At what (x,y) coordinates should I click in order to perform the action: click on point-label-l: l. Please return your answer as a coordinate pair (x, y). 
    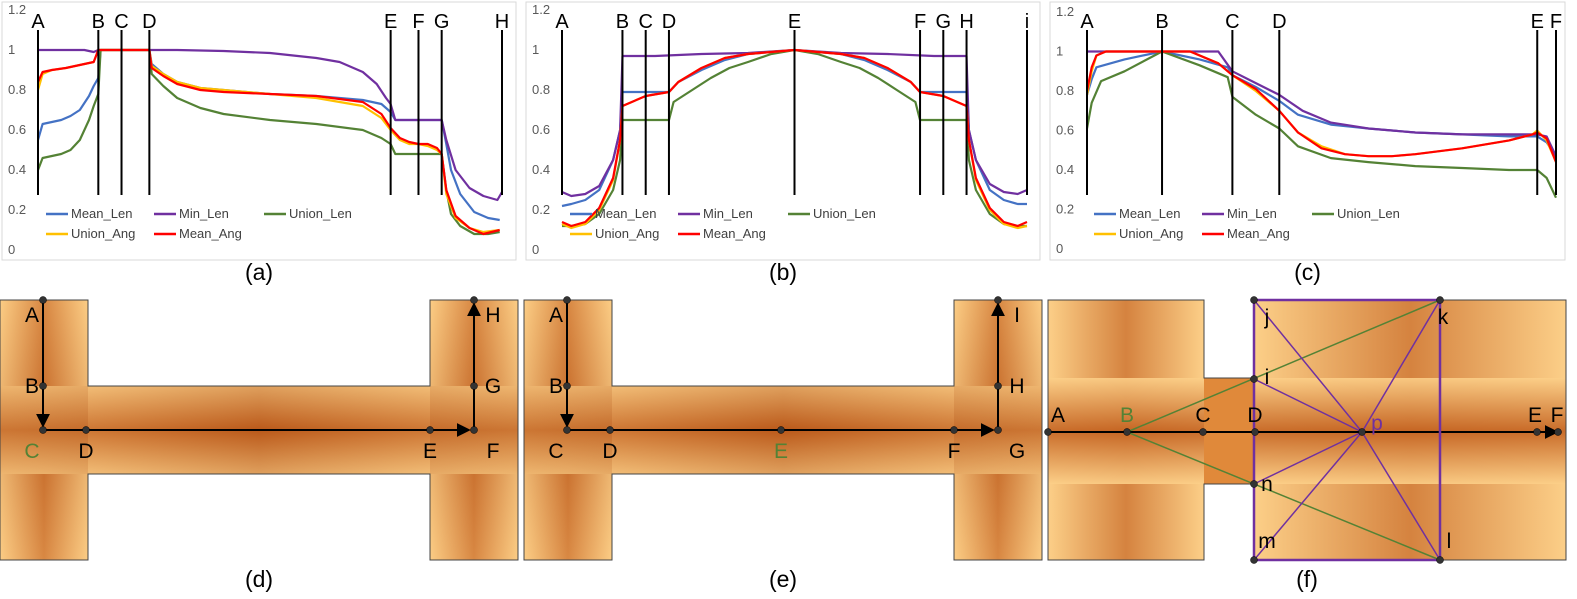
    Looking at the image, I should click on (1449, 541).